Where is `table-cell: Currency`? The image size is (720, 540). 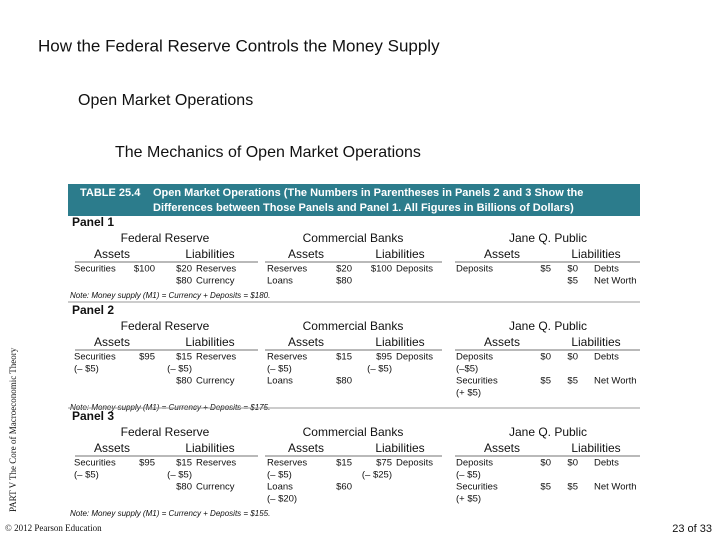
table-cell: Currency is located at coordinates (215, 281).